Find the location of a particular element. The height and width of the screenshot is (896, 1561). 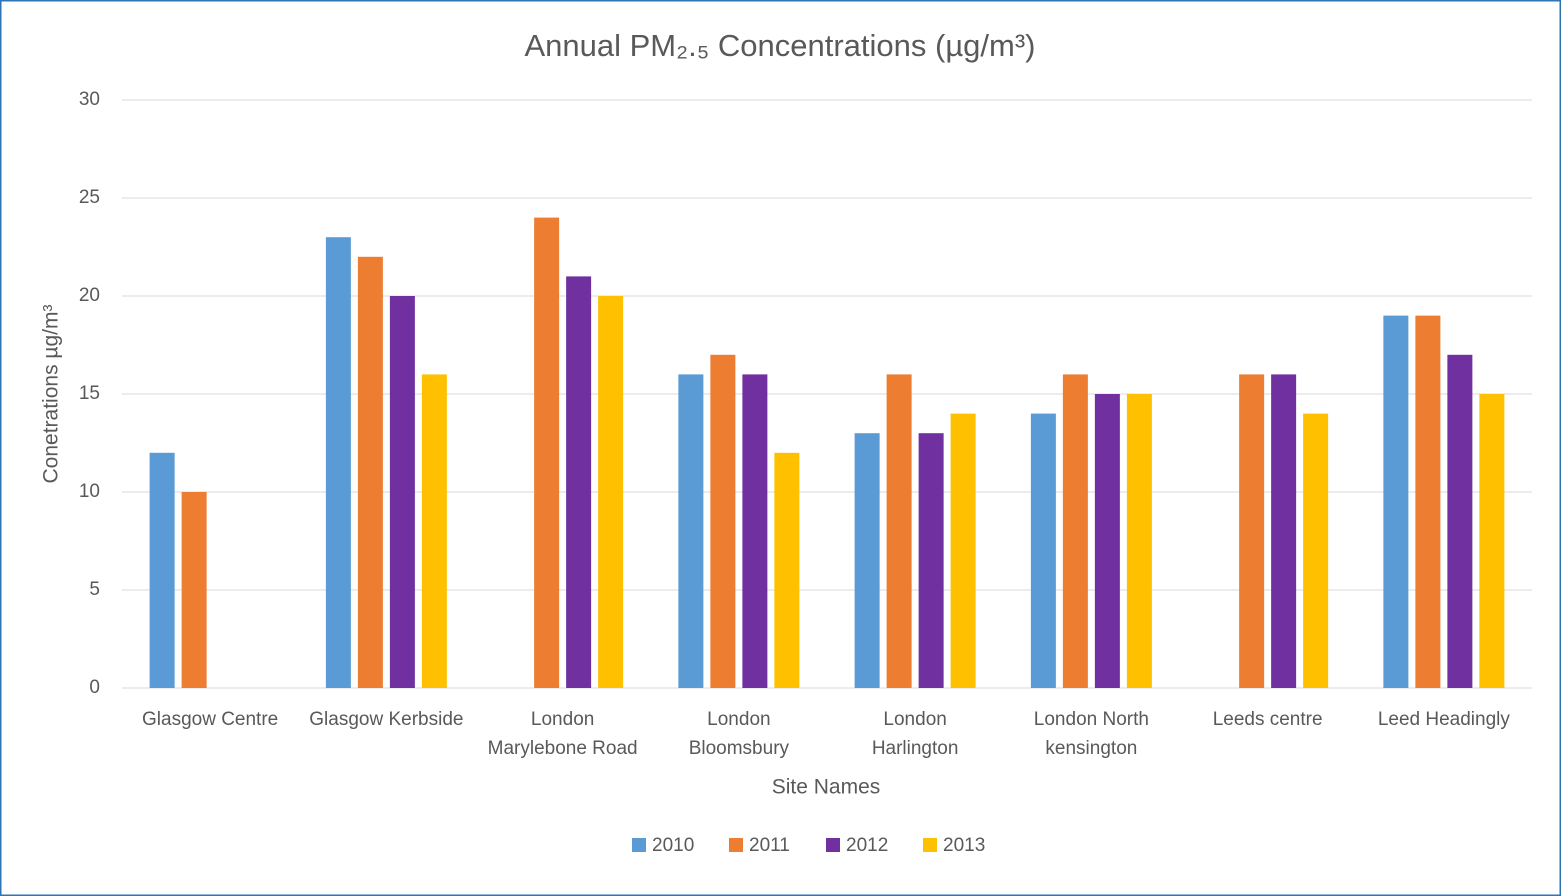

y-tick-label: 0 is located at coordinates (94, 687).